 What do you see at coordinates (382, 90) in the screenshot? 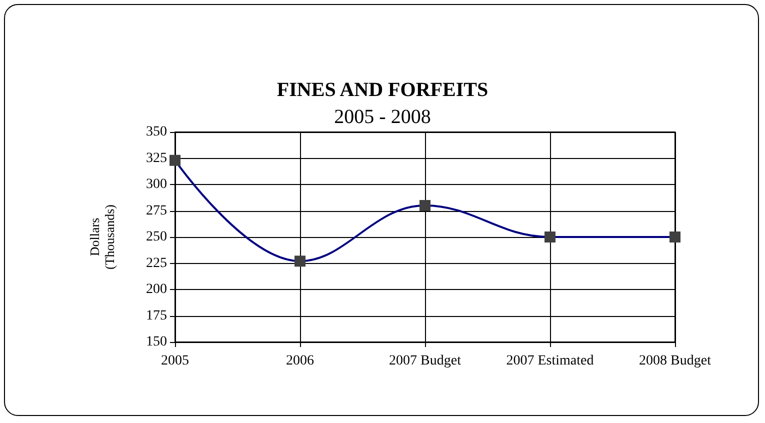
I see `chart-title: FINES AND FORFEITS` at bounding box center [382, 90].